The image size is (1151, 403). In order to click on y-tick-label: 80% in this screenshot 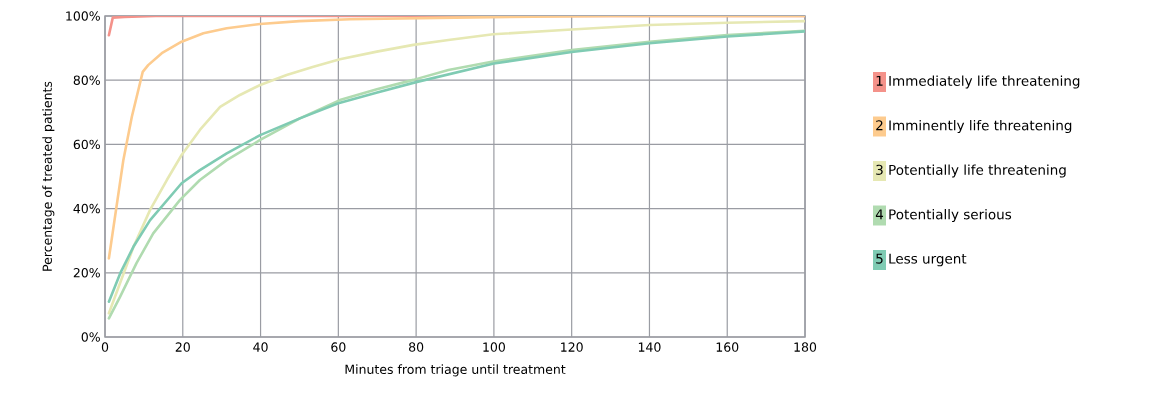, I will do `click(86, 80)`.